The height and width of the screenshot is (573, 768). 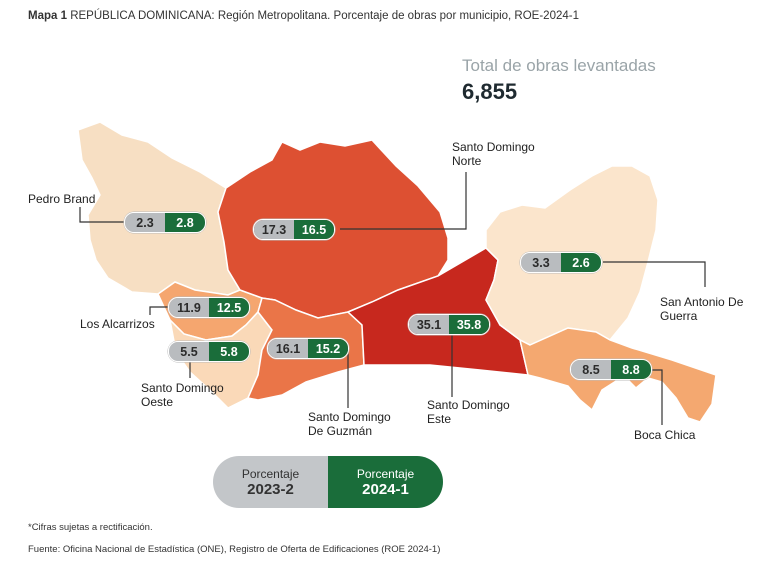 I want to click on label-pedro-brand: Pedro Brand, so click(x=62, y=199).